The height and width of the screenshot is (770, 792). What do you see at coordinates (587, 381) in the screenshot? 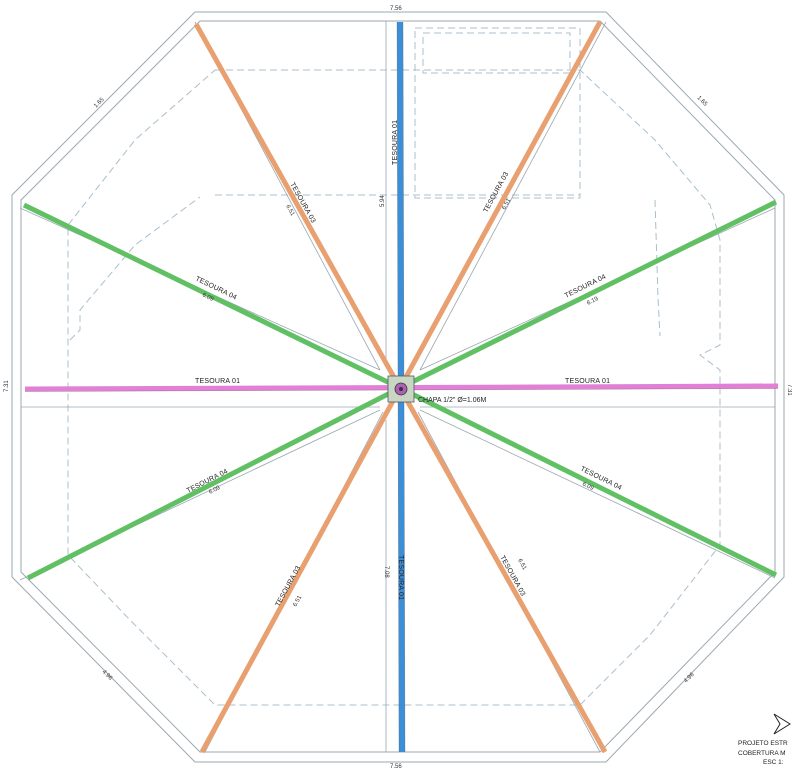
I see `label-t01-right: TESOURA 01` at bounding box center [587, 381].